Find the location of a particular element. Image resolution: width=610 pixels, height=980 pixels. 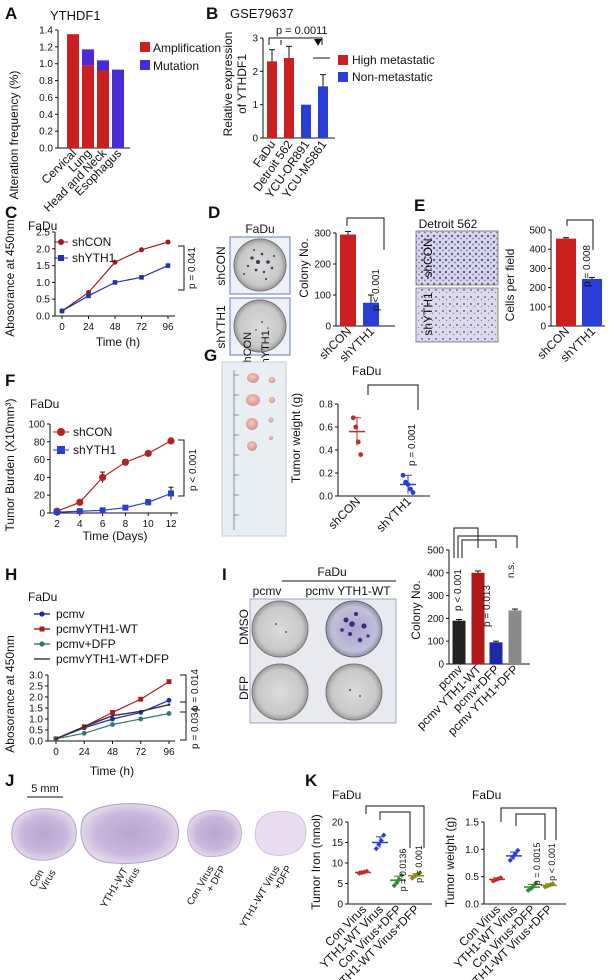

panel-c-y-tick-label: 2.0 is located at coordinates (43, 249).